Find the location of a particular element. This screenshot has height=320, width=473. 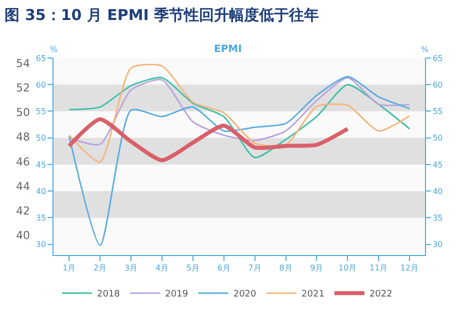

y-tick-label: 42 is located at coordinates (23, 211).